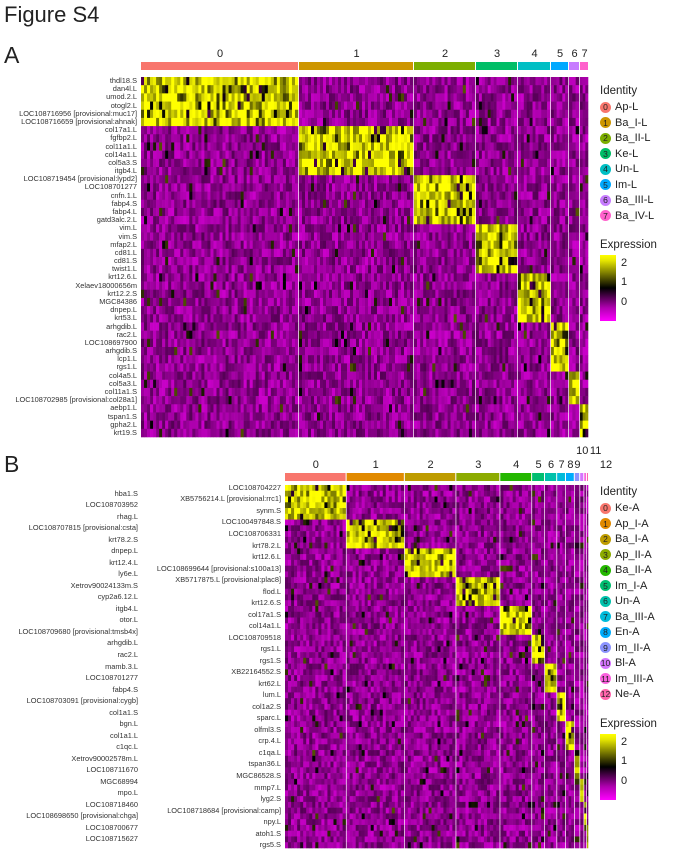 The image size is (674, 867). I want to click on identity-name: Ne-A, so click(628, 694).